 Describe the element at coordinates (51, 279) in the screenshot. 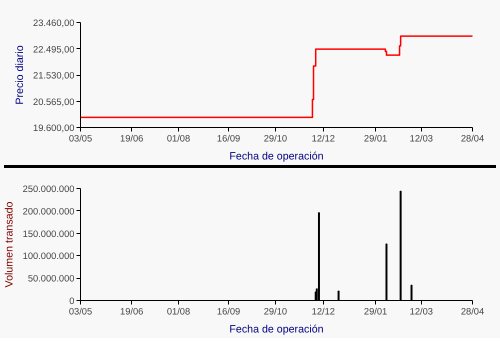

I see `y-tick-label: 50.000.000` at that location.